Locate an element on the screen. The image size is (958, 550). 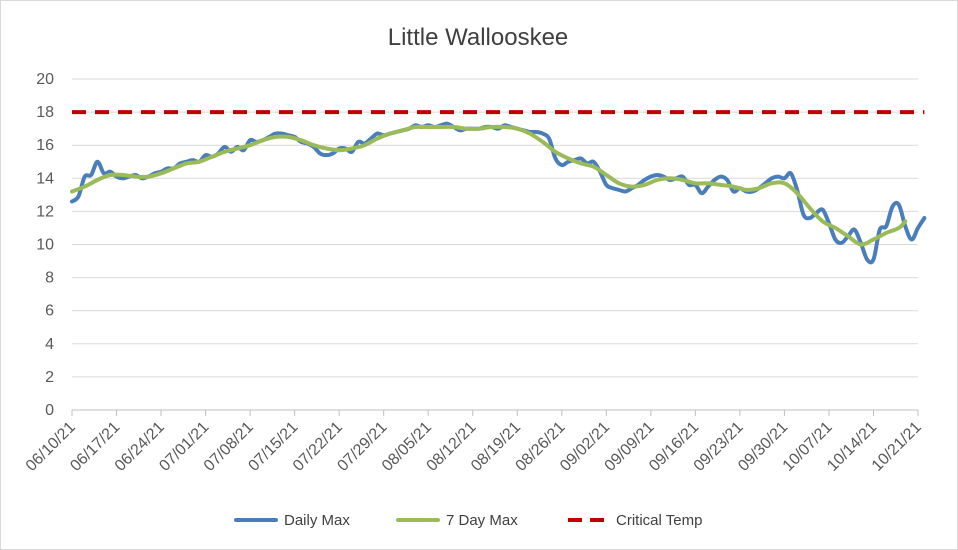
y-tick-label: 20 is located at coordinates (45, 79).